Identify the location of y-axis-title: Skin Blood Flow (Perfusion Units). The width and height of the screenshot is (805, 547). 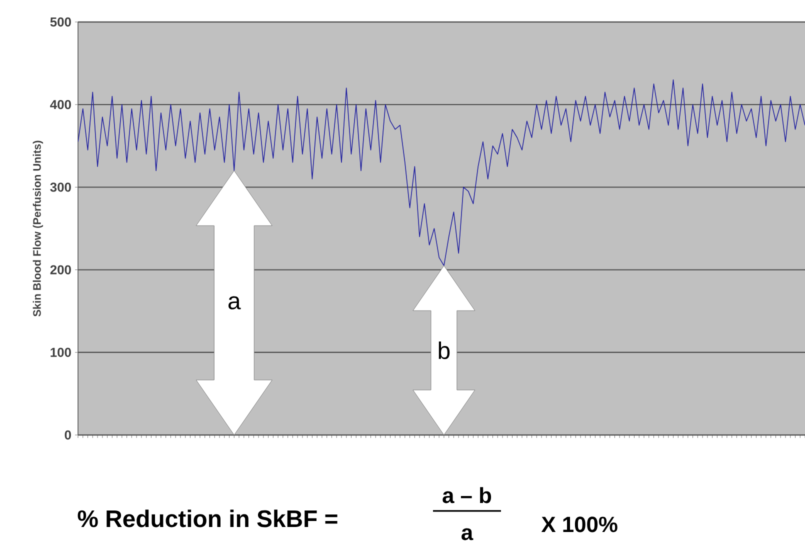
(38, 228).